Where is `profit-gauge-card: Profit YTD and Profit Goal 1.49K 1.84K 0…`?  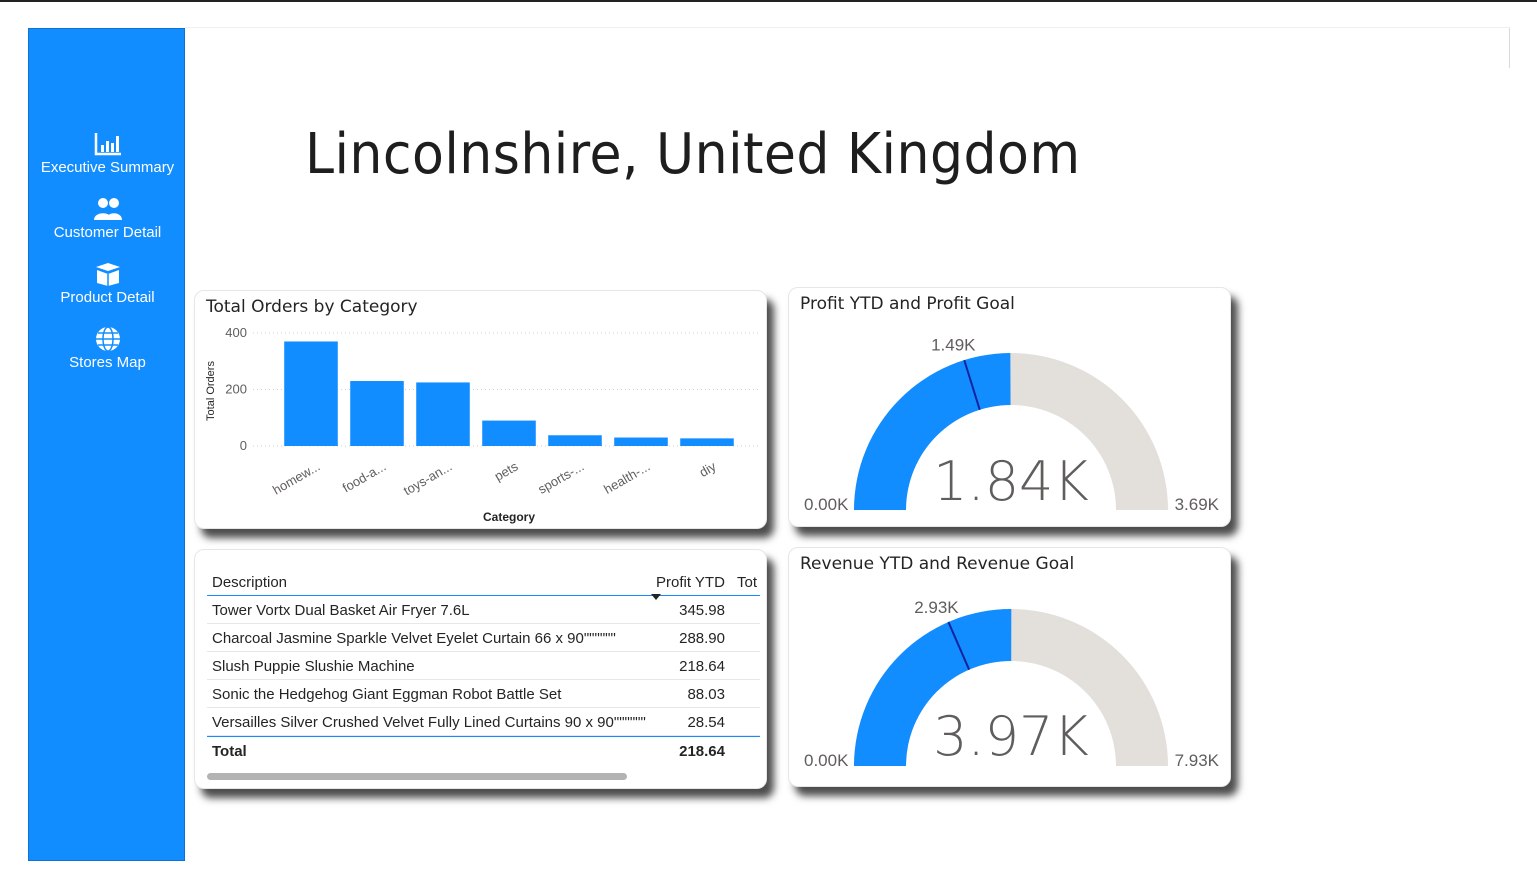
profit-gauge-card: Profit YTD and Profit Goal 1.49K 1.84K 0… is located at coordinates (1009, 407).